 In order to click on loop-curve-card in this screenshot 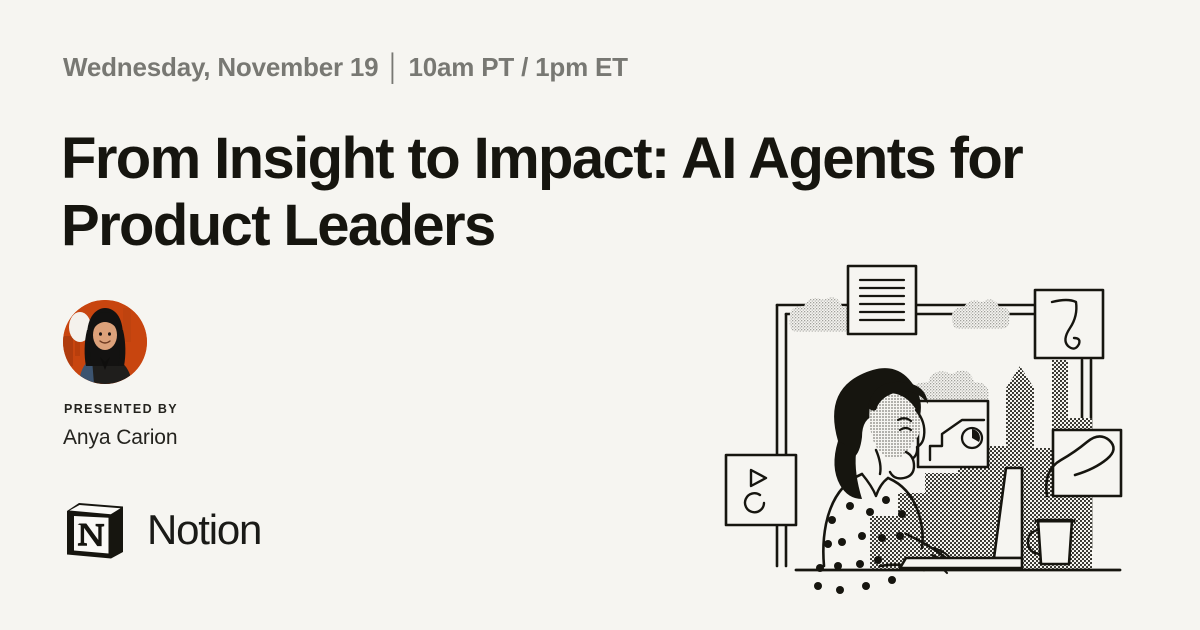, I will do `click(1084, 463)`.